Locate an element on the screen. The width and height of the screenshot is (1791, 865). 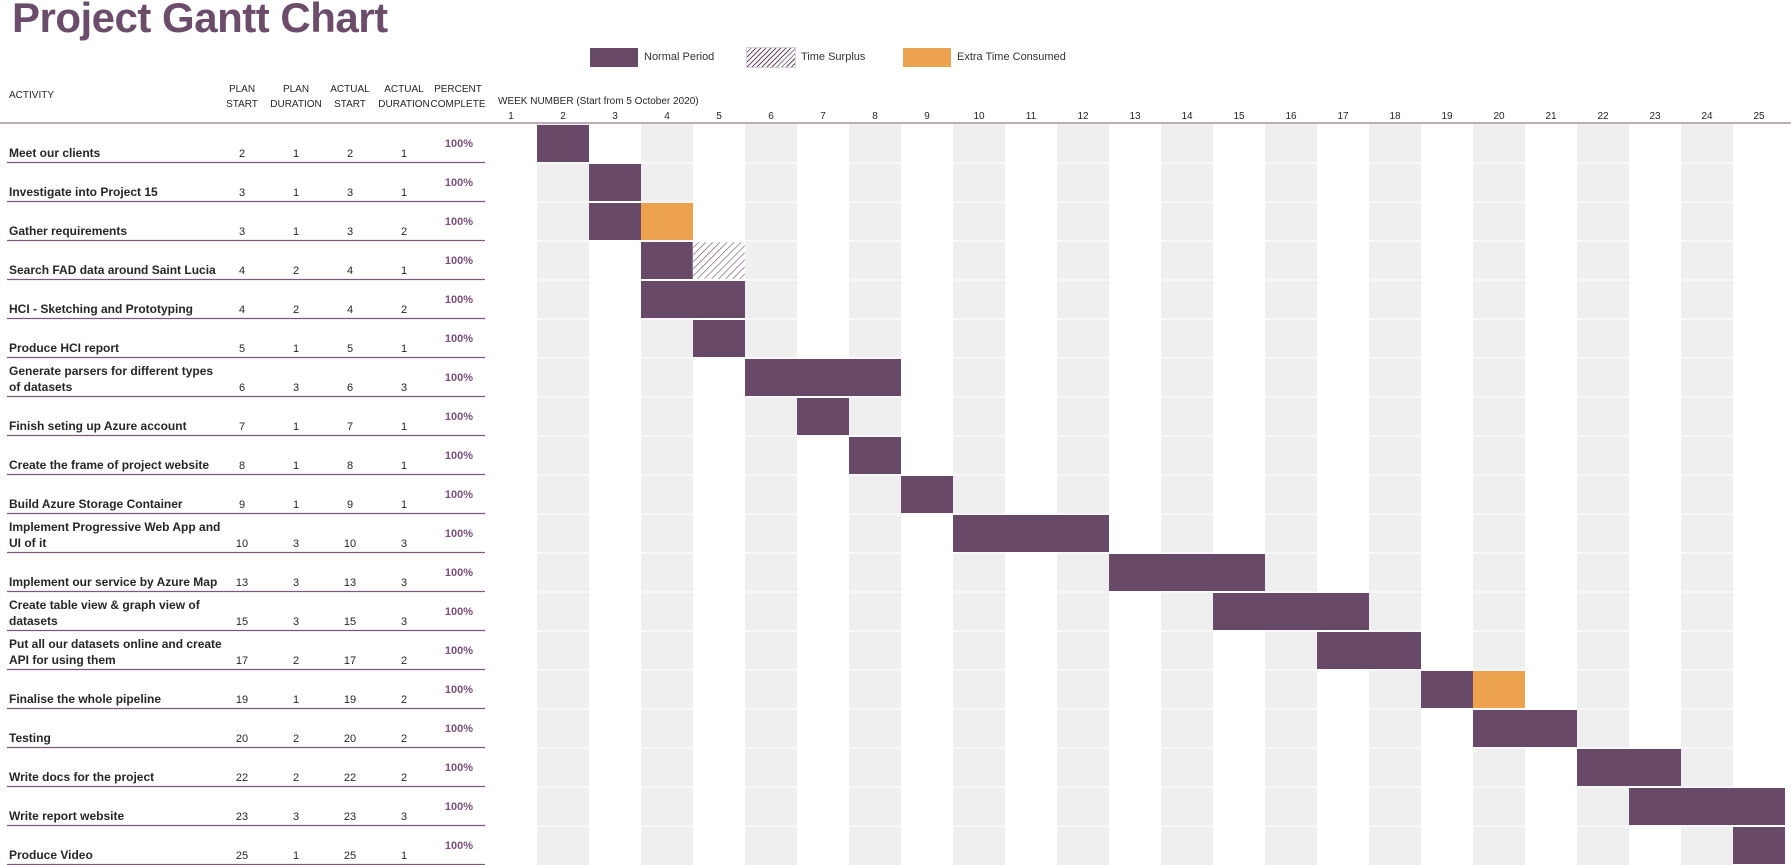
actual-start-value: 6 is located at coordinates (350, 388).